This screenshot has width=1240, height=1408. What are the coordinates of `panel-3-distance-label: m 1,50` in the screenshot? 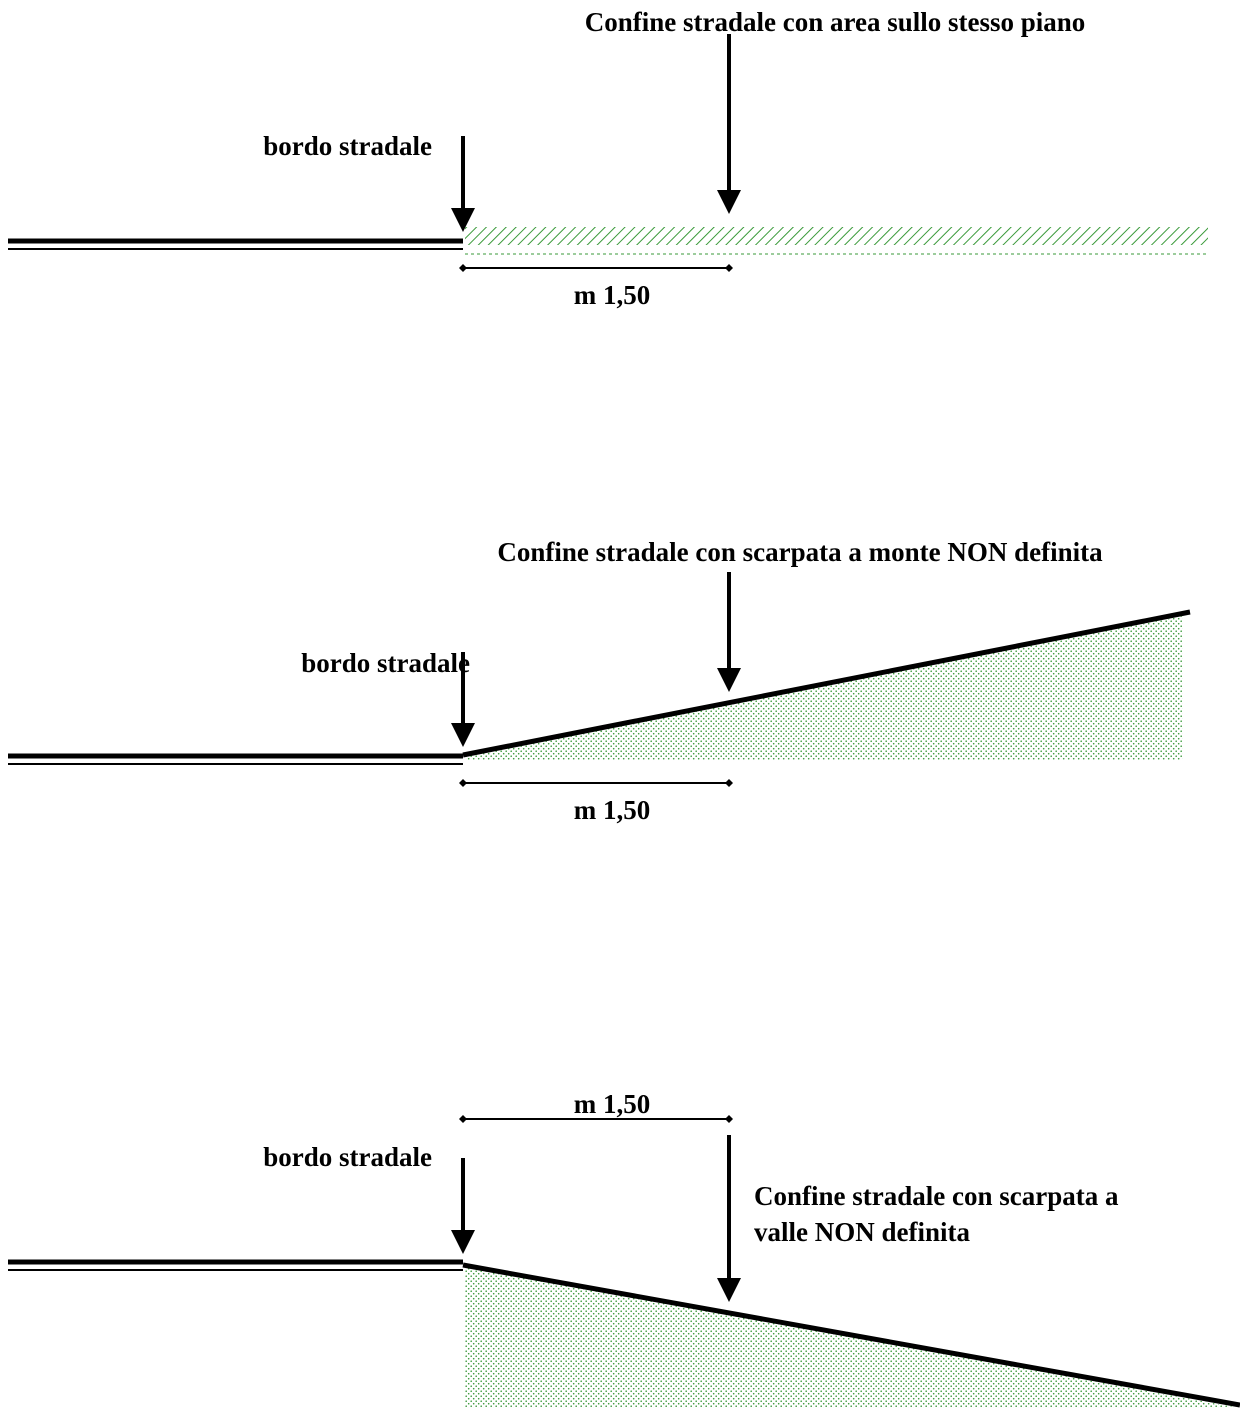 It's located at (612, 1104).